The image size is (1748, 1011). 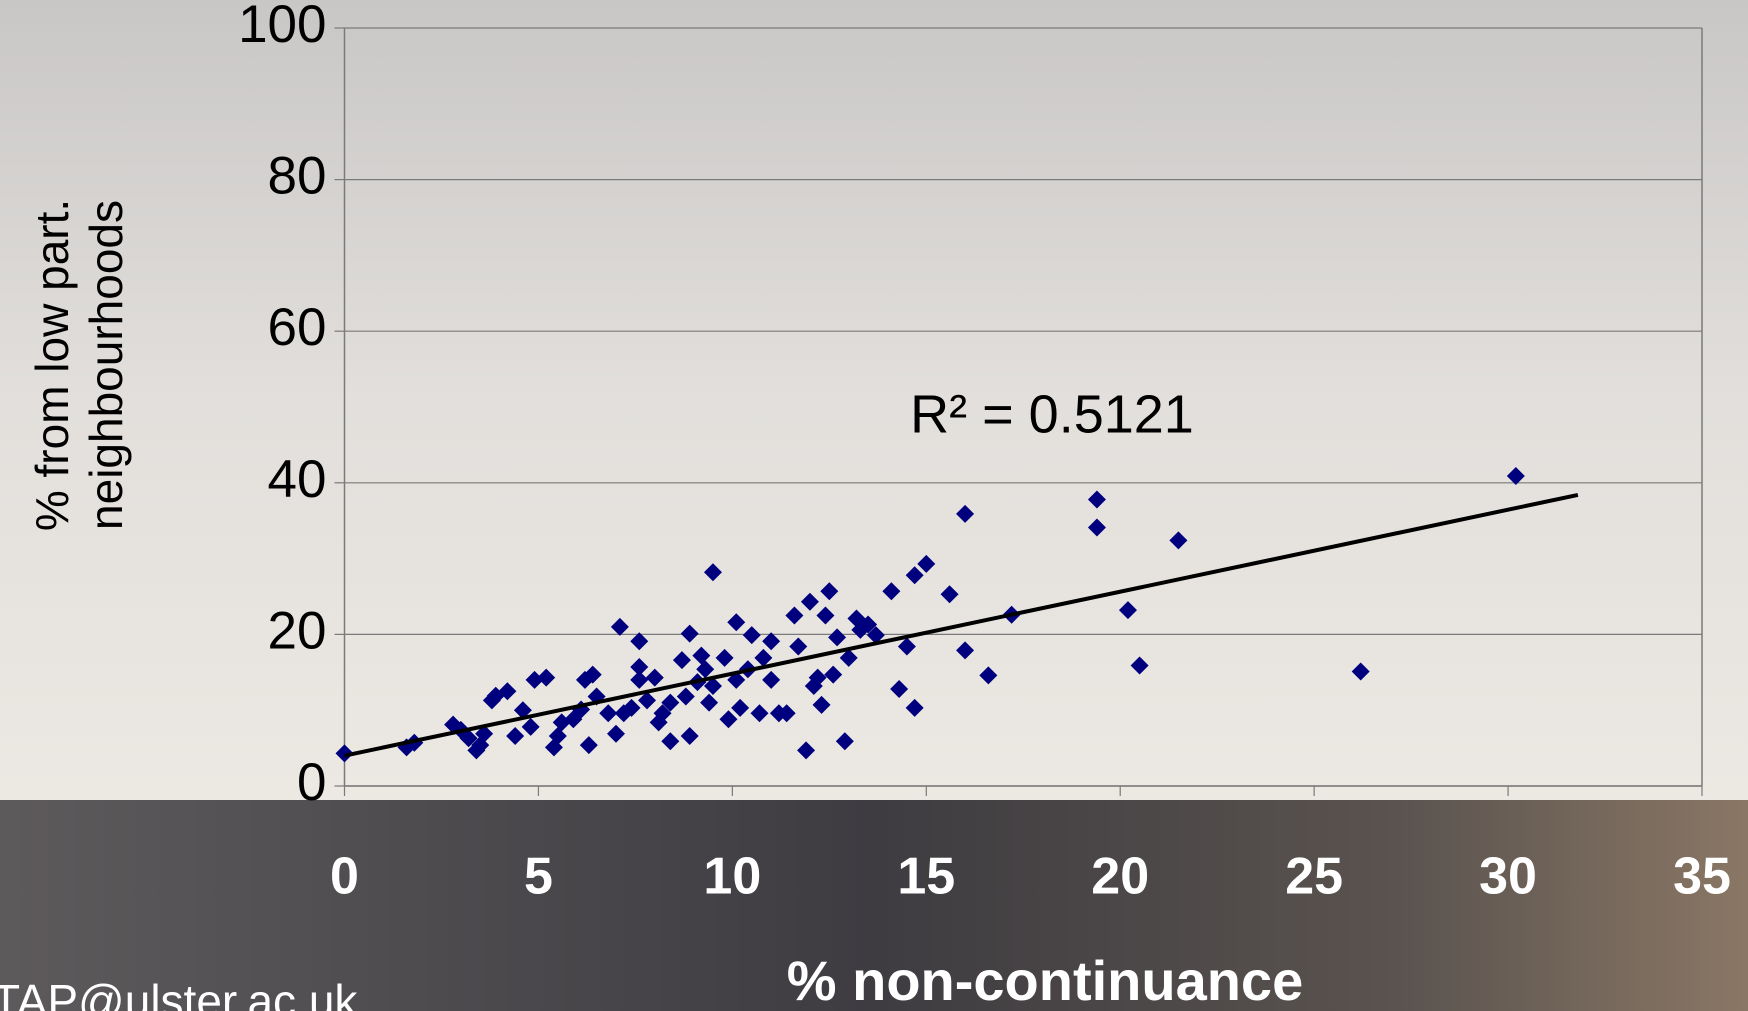 I want to click on y-tick-label: 0, so click(x=311, y=782).